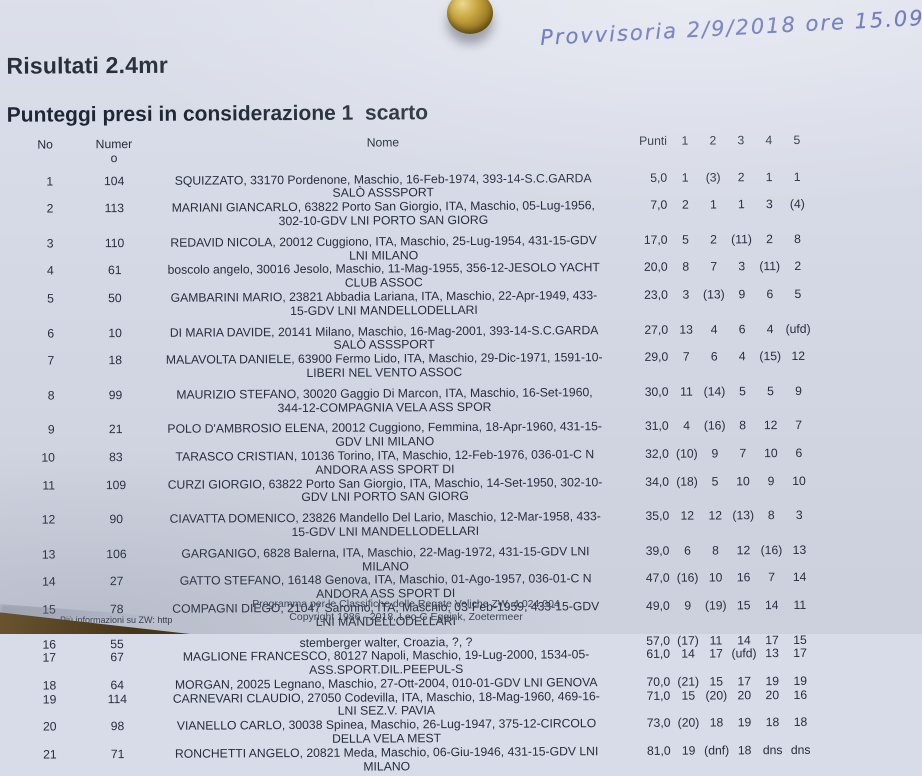 The width and height of the screenshot is (922, 776). I want to click on race-3-score-cell: 4, so click(742, 356).